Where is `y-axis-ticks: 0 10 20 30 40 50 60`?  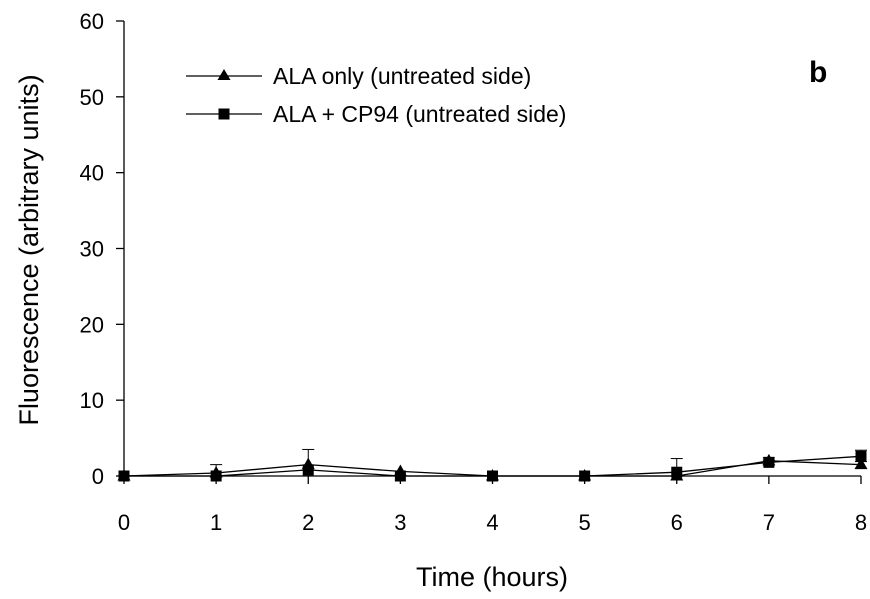 y-axis-ticks: 0 10 20 30 40 50 60 is located at coordinates (102, 249).